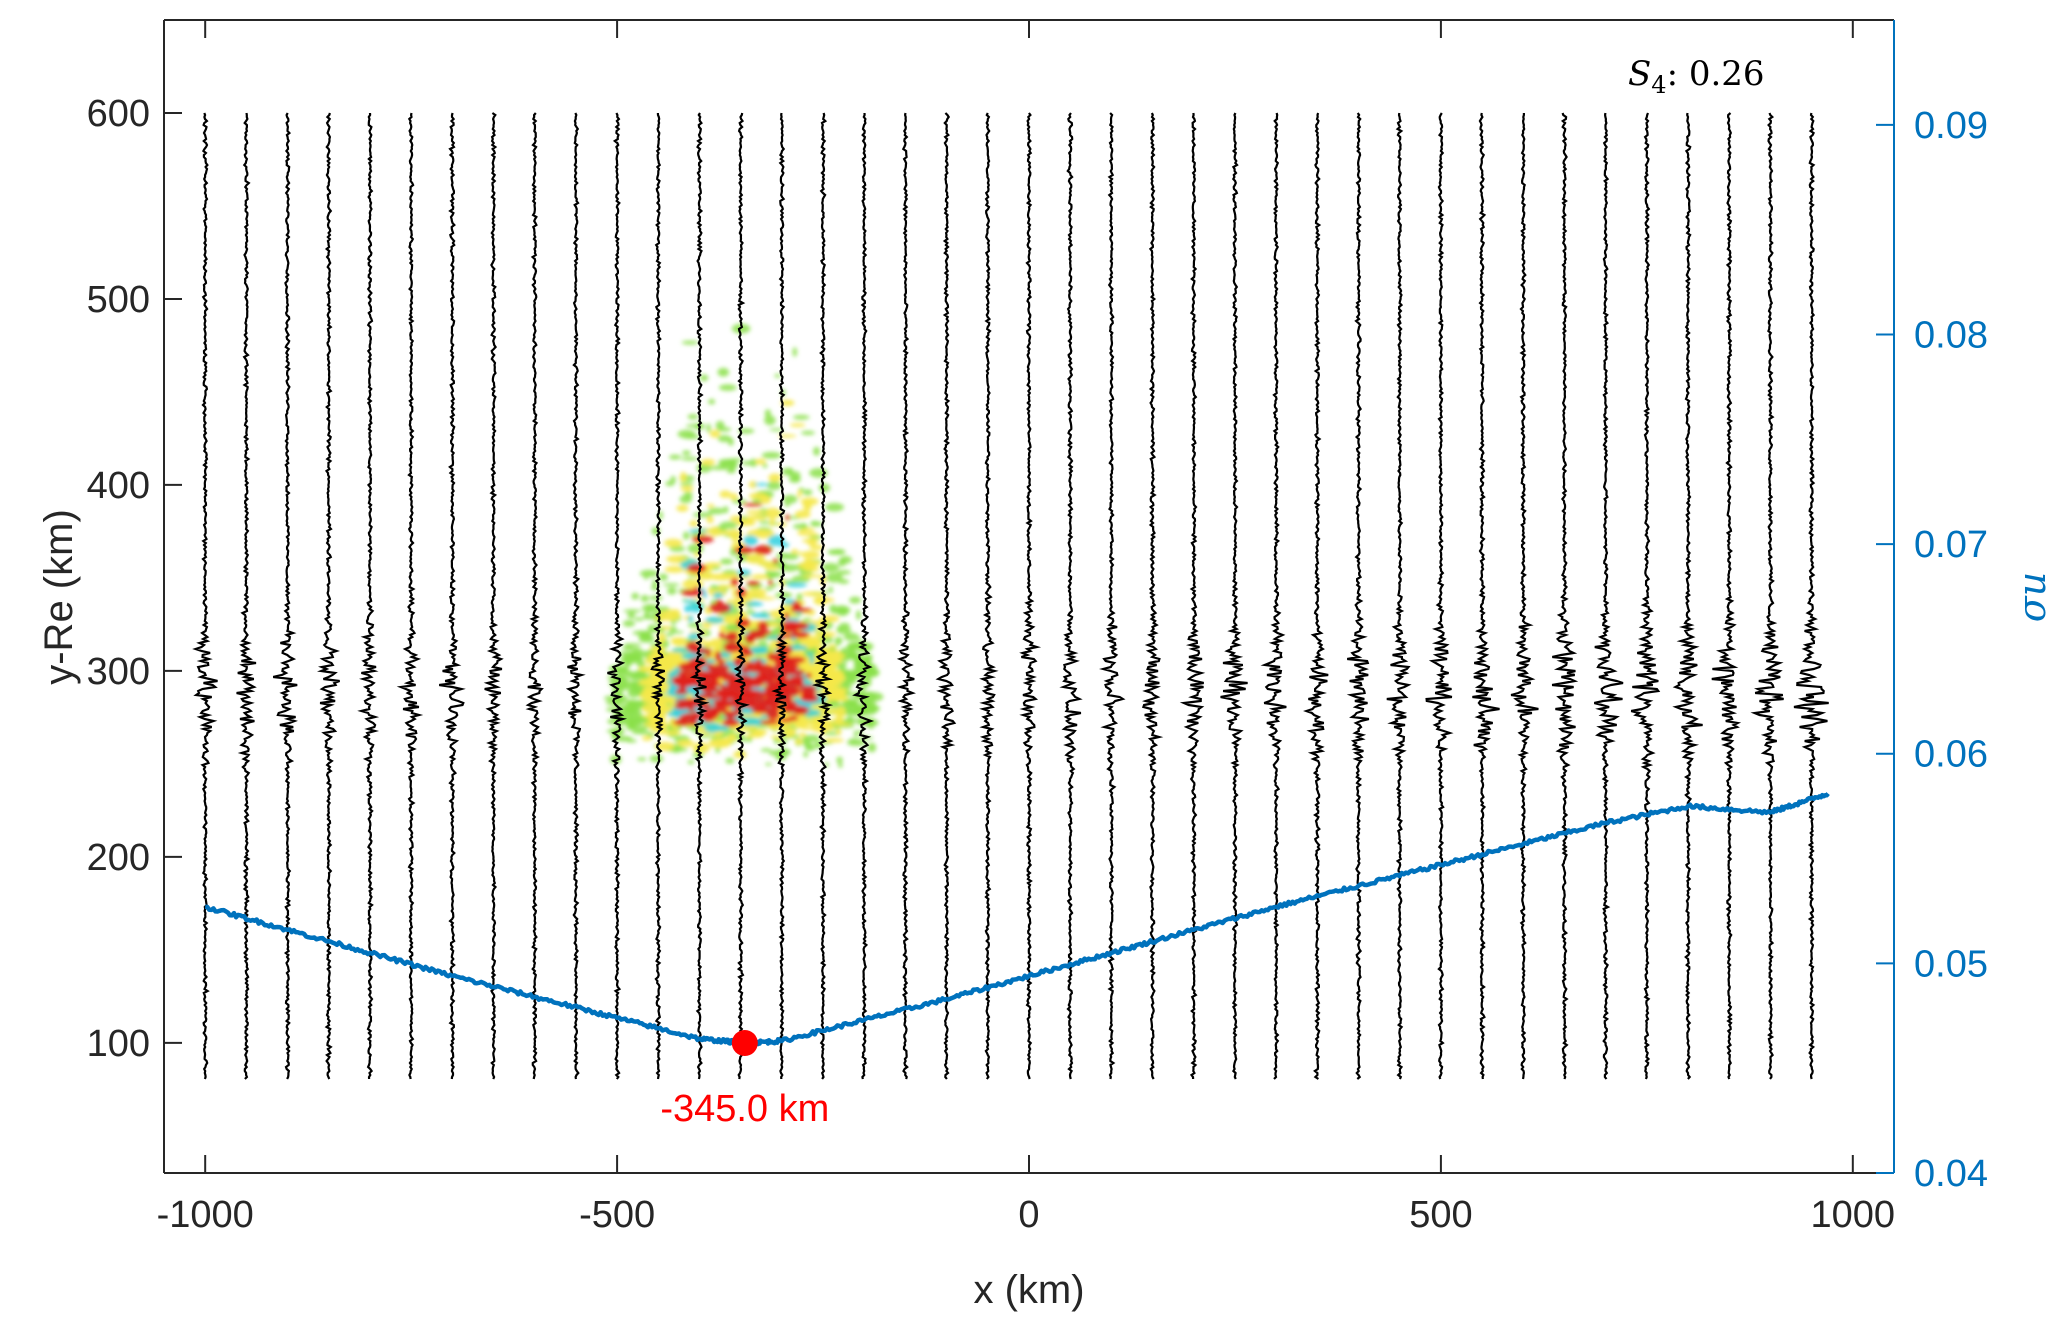  I want to click on s4-subscript: 4, so click(1658, 85).